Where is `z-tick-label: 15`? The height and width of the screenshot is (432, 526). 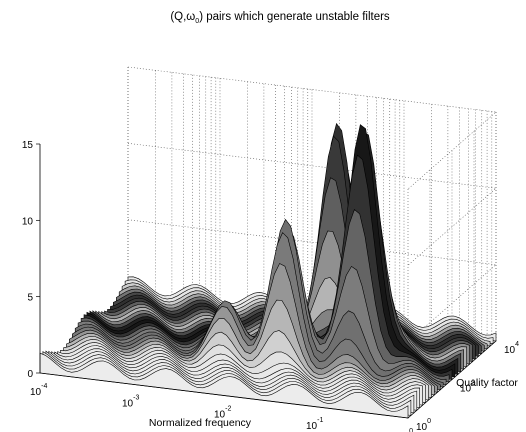
z-tick-label: 15 is located at coordinates (28, 145).